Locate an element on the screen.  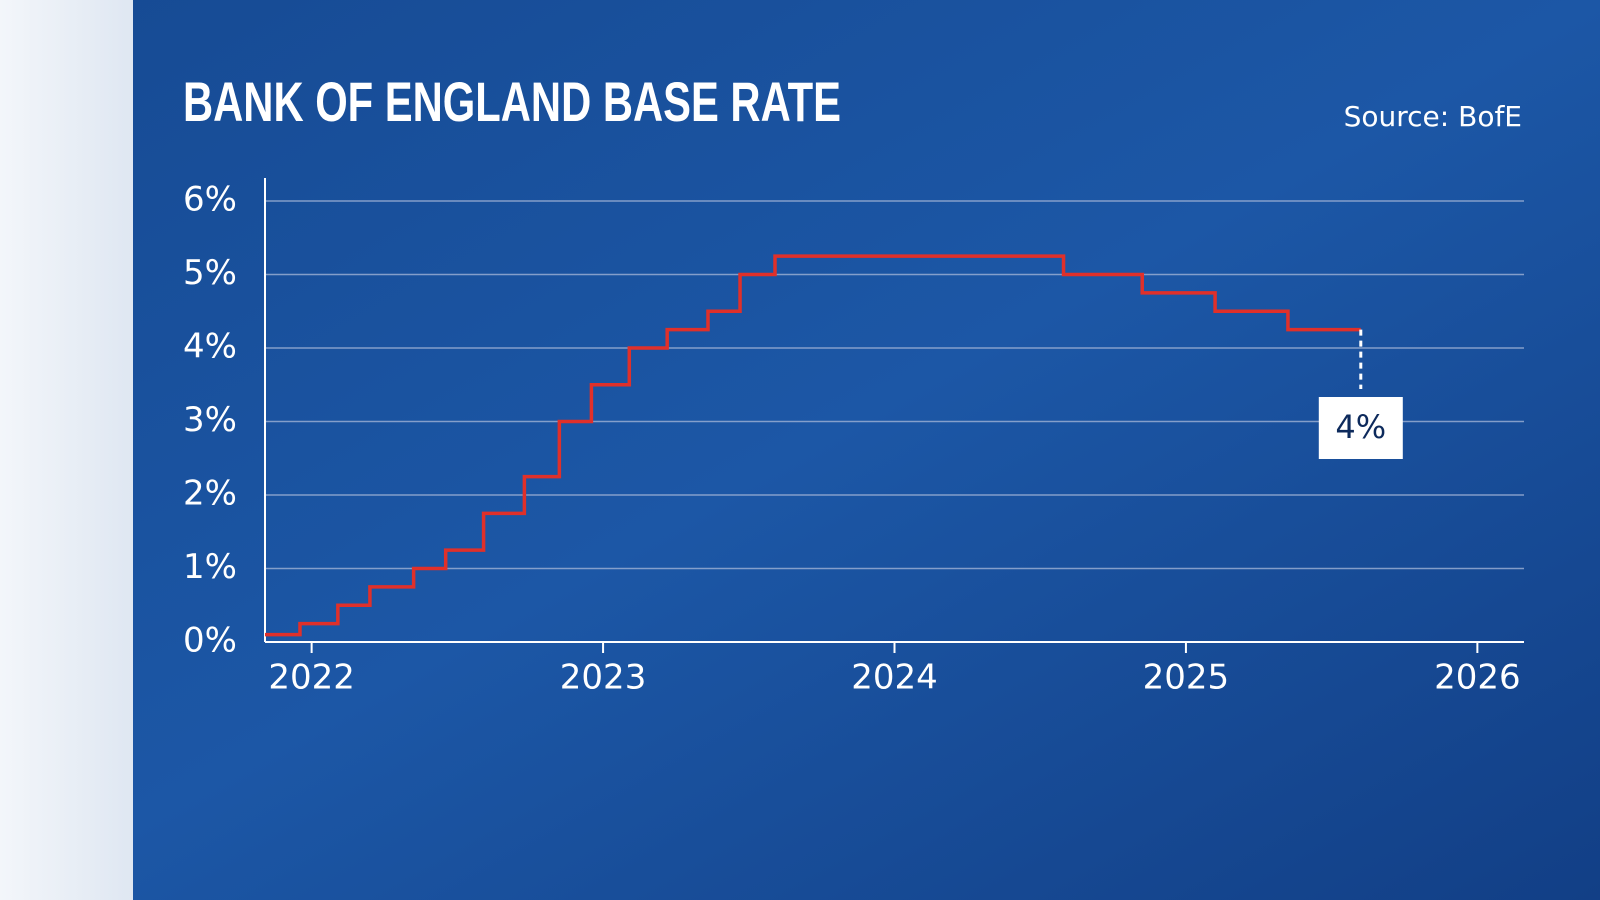
annotation-box is located at coordinates (1360, 428).